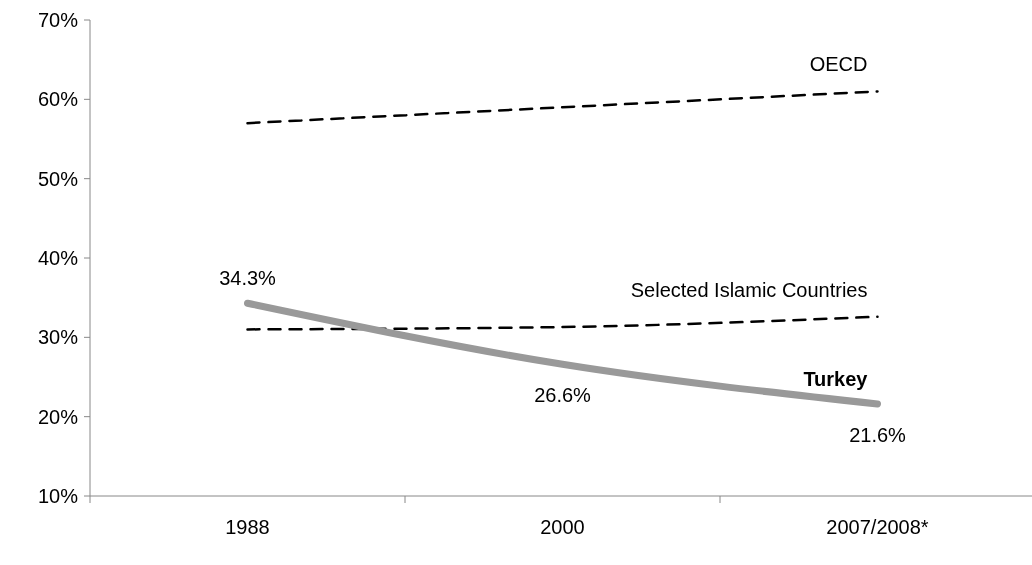  Describe the element at coordinates (247, 527) in the screenshot. I see `x-tick-label: 1988` at that location.